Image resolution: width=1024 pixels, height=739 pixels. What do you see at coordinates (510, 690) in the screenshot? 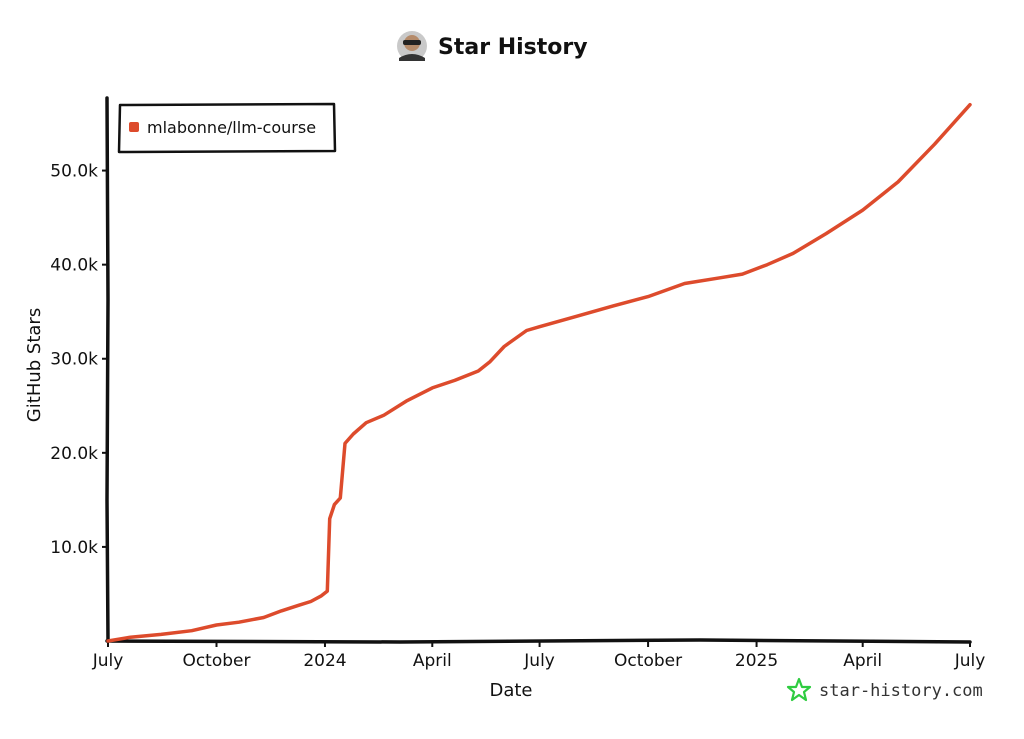
I see `x-axis-label: Date` at bounding box center [510, 690].